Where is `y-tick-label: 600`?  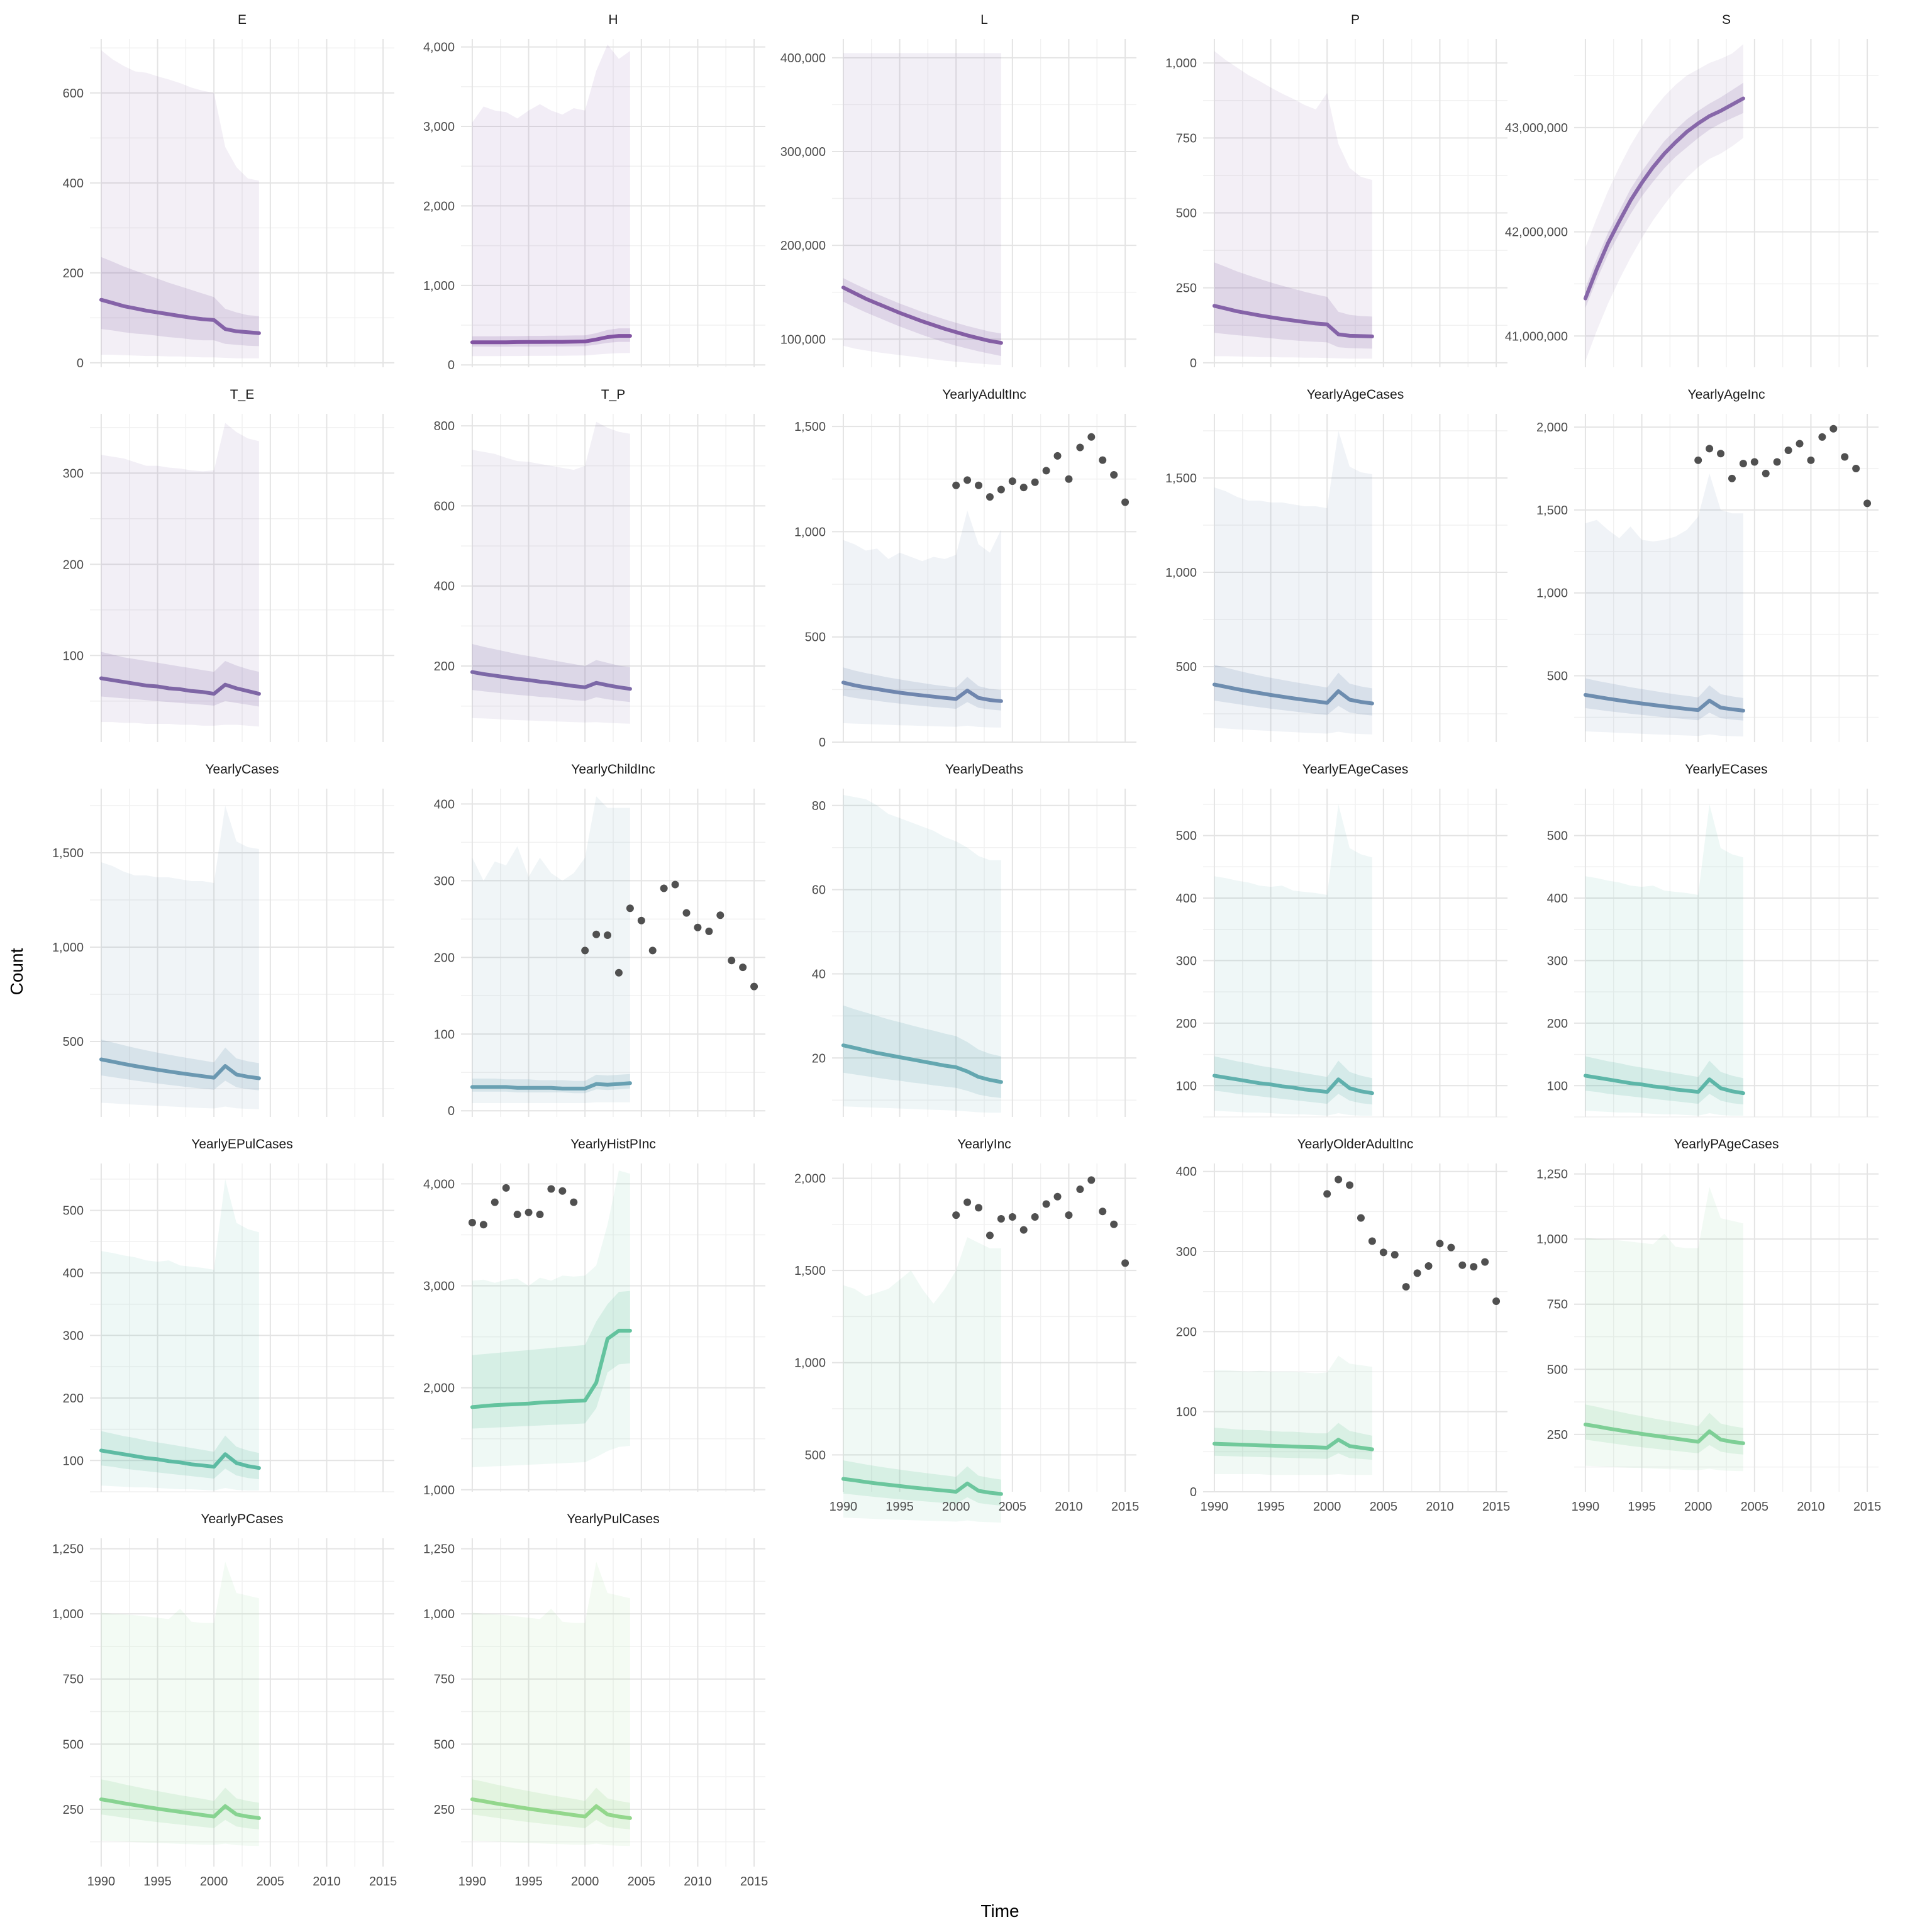
y-tick-label: 600 is located at coordinates (73, 94).